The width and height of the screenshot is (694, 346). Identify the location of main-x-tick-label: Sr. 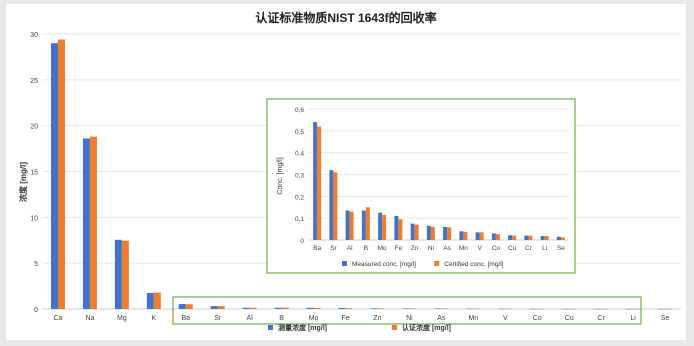
(218, 318).